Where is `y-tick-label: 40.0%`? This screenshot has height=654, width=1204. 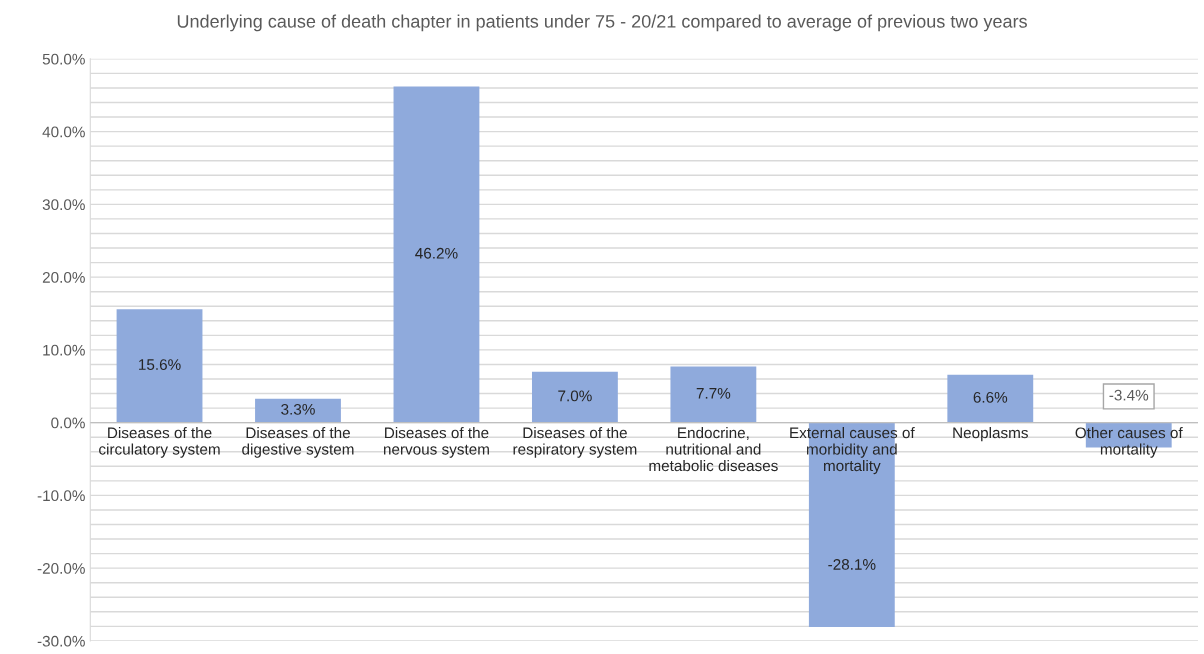
y-tick-label: 40.0% is located at coordinates (63, 132).